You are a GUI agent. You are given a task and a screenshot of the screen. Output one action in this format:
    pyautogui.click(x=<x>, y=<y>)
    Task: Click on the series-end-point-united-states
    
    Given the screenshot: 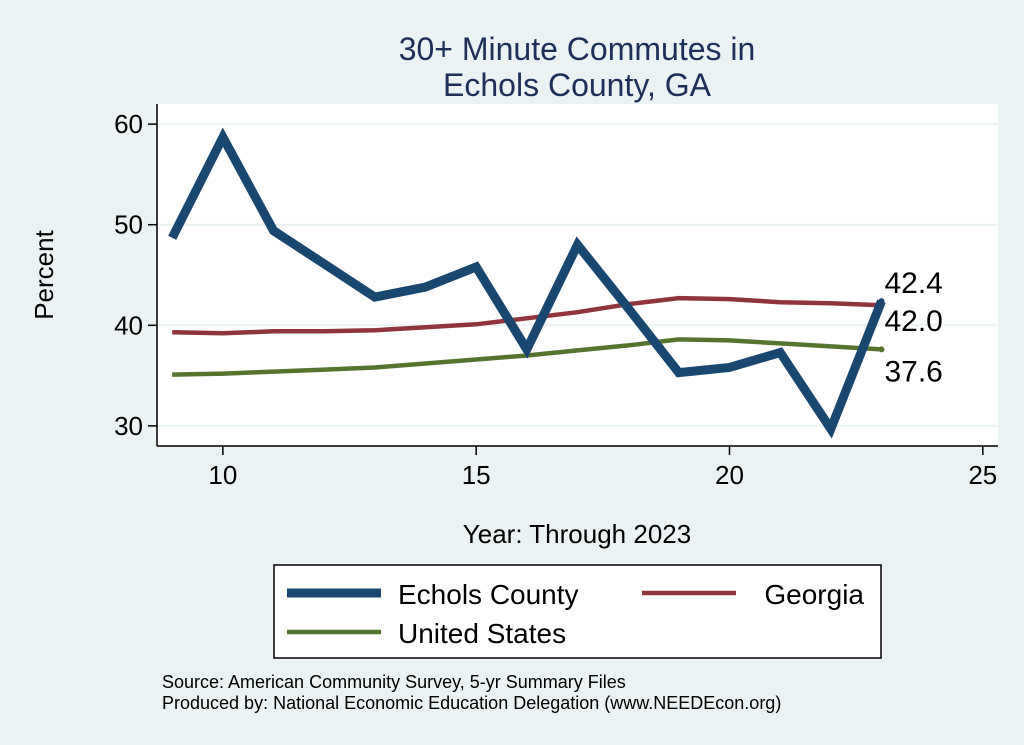 What is the action you would take?
    pyautogui.click(x=881, y=349)
    